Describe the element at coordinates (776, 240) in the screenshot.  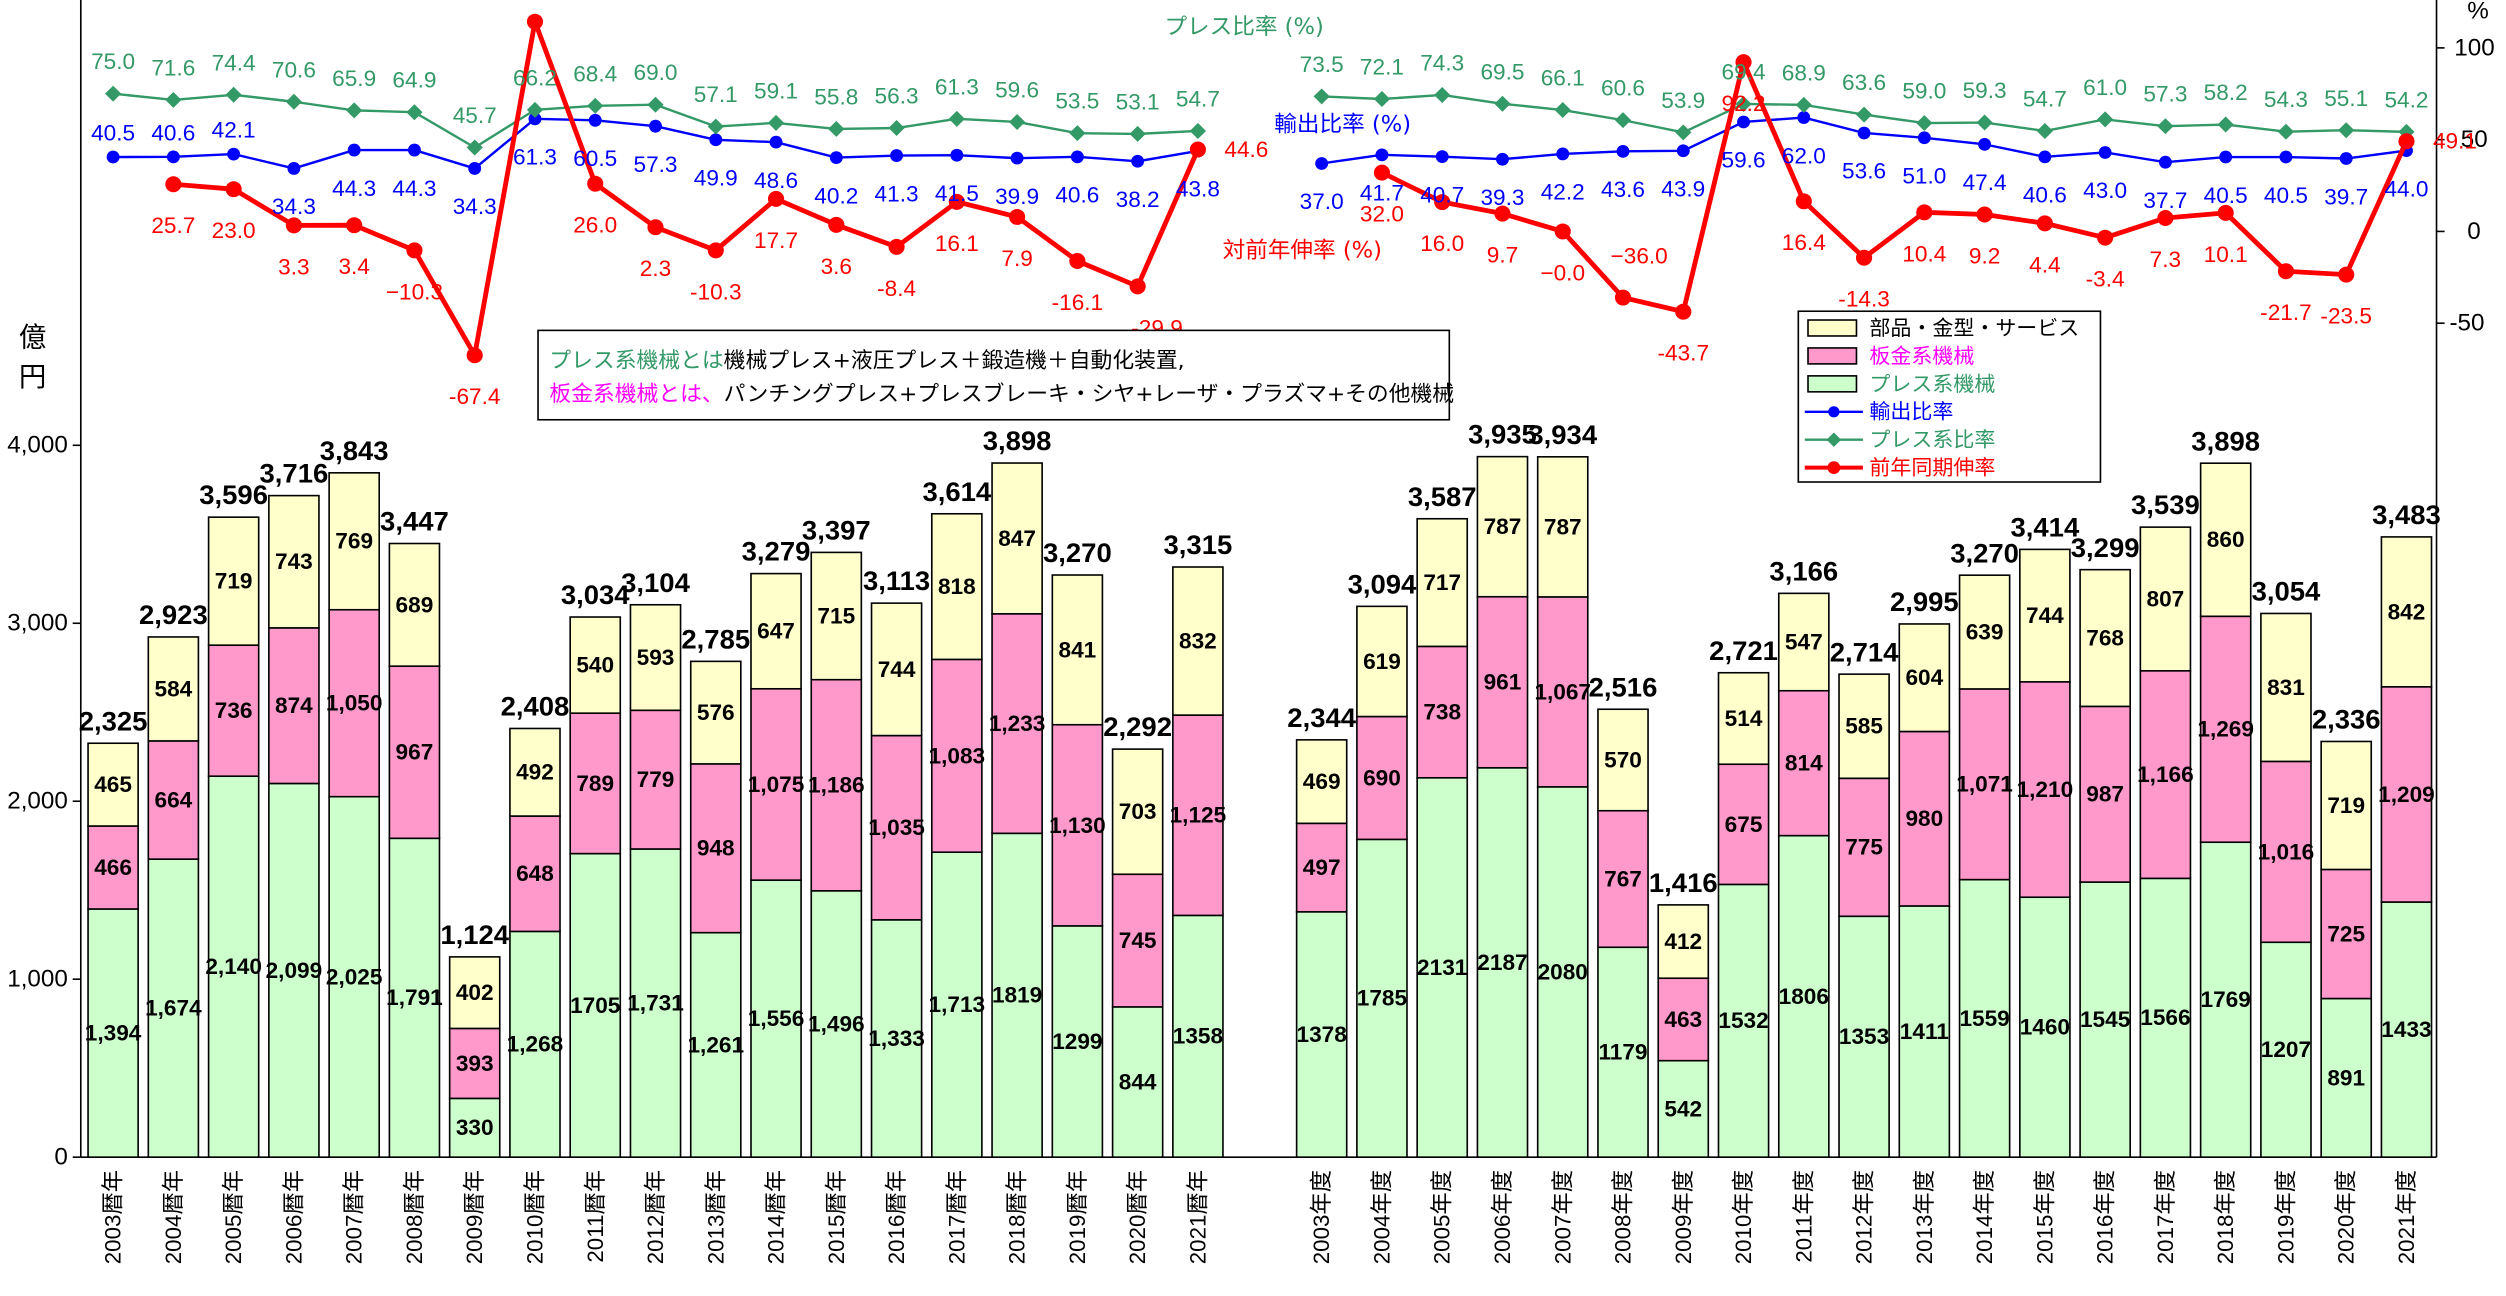
I see `growth-value-label: 17.7` at that location.